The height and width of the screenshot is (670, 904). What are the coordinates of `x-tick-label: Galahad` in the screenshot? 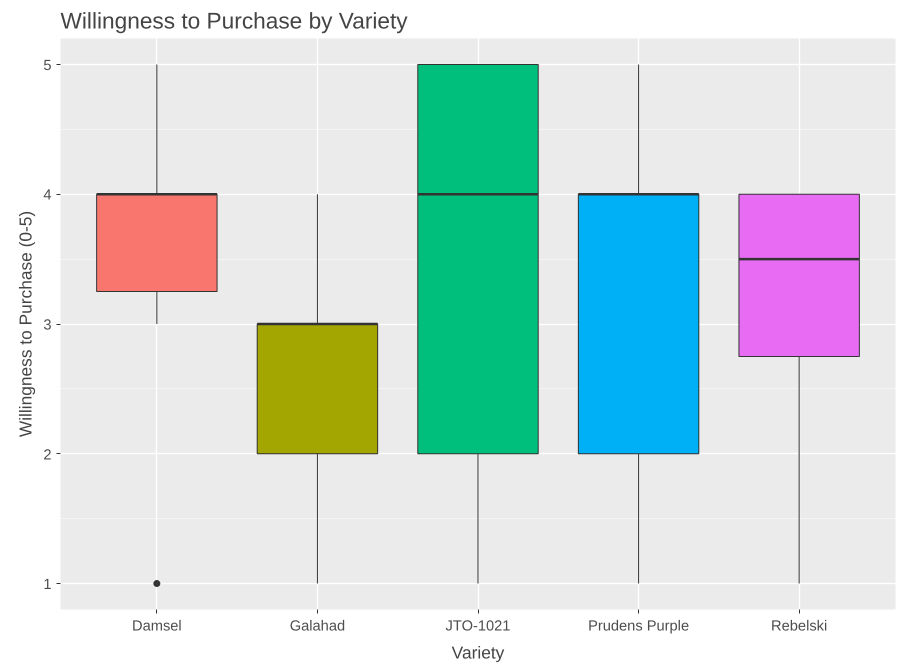 It's located at (318, 626).